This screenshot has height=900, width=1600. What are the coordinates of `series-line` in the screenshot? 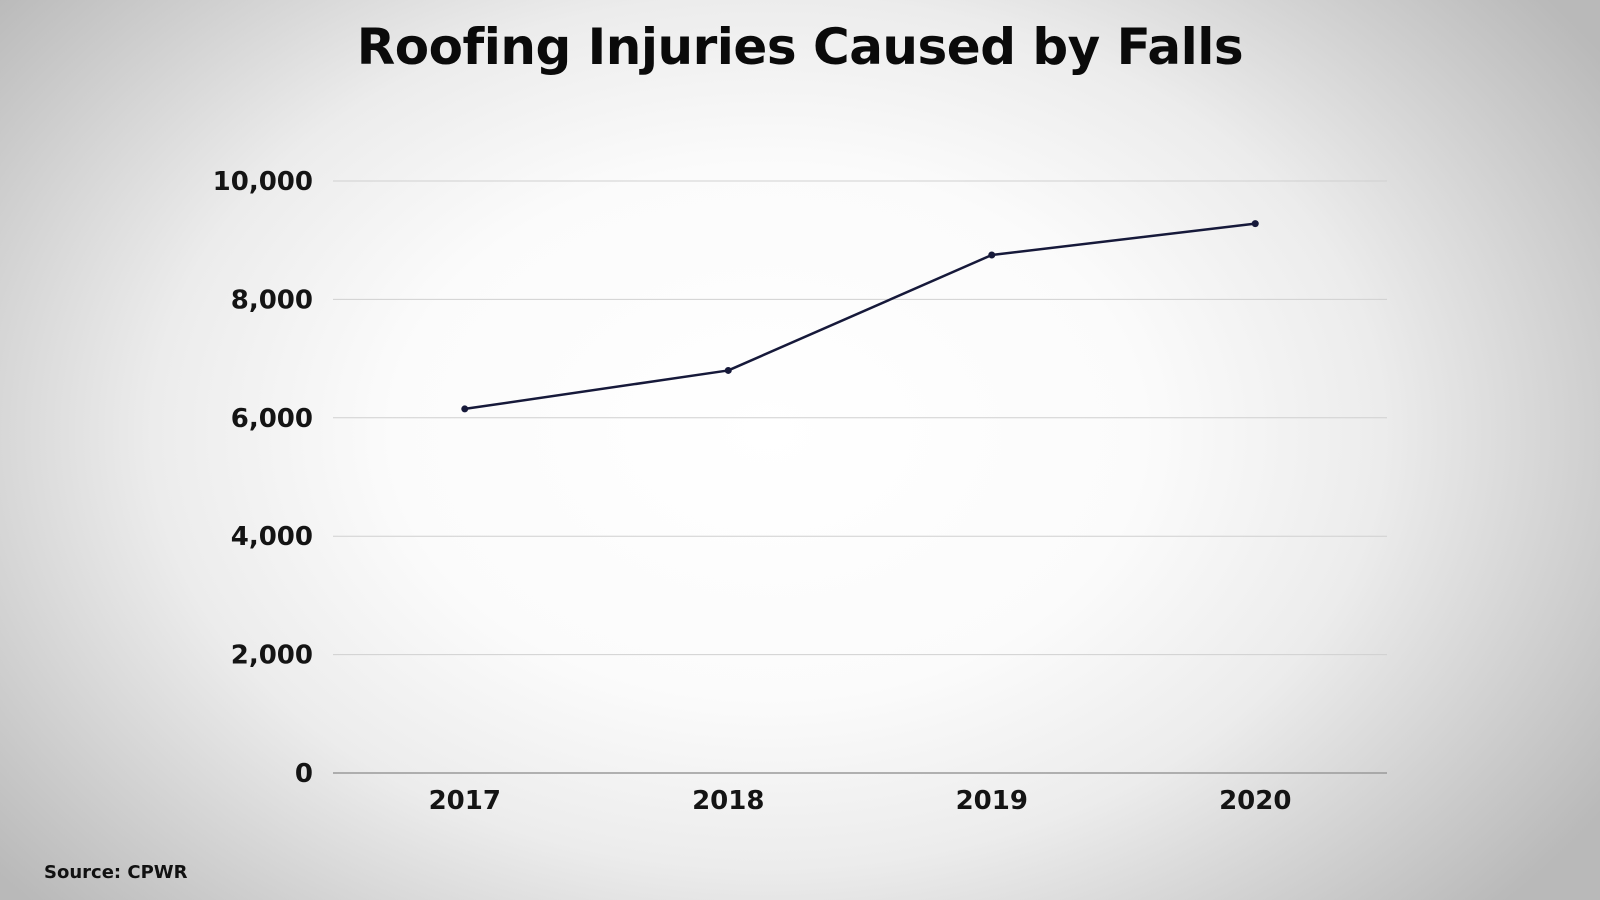 It's located at (860, 316).